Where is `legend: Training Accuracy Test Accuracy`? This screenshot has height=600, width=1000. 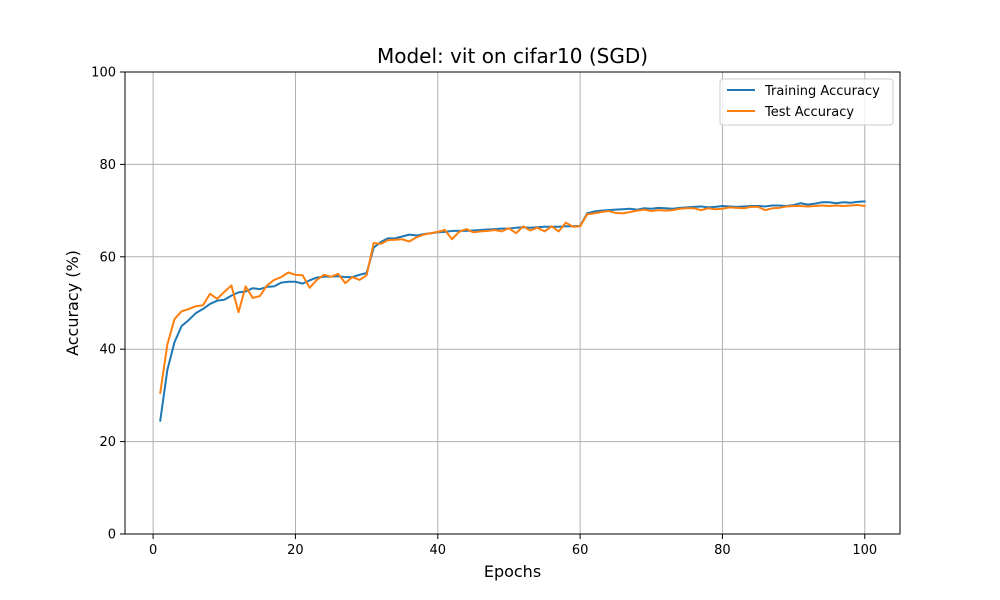 legend: Training Accuracy Test Accuracy is located at coordinates (806, 102).